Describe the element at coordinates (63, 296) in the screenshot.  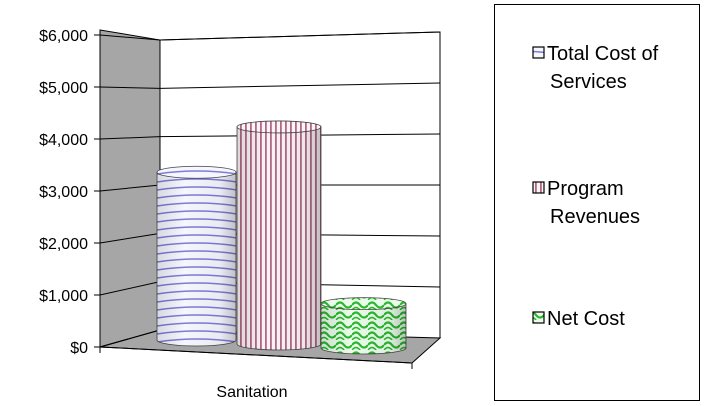
I see `y-tick-label: $1,000` at that location.